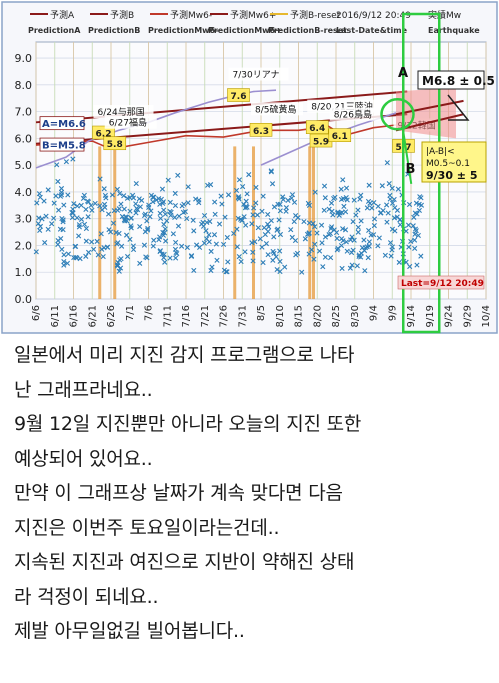 This screenshot has width=499, height=683. Describe the element at coordinates (458, 81) in the screenshot. I see `magnitude-label: M6.8 ± 0.5` at that location.